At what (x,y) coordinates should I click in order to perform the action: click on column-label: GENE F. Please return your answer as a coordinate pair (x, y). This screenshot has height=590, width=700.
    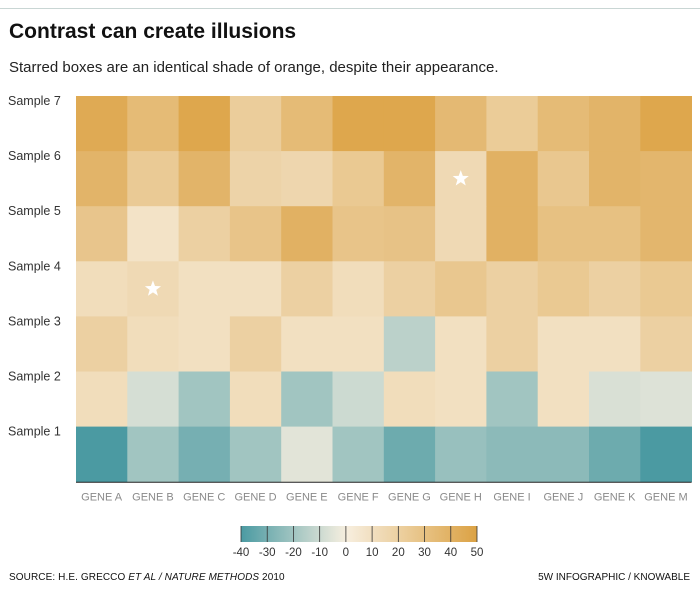
    Looking at the image, I should click on (358, 498).